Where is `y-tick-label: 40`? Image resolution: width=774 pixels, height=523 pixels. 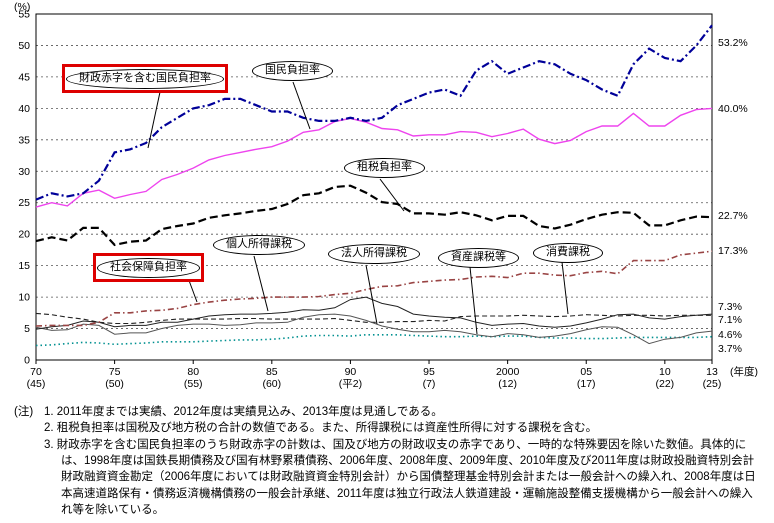 y-tick-label: 40 is located at coordinates (24, 109).